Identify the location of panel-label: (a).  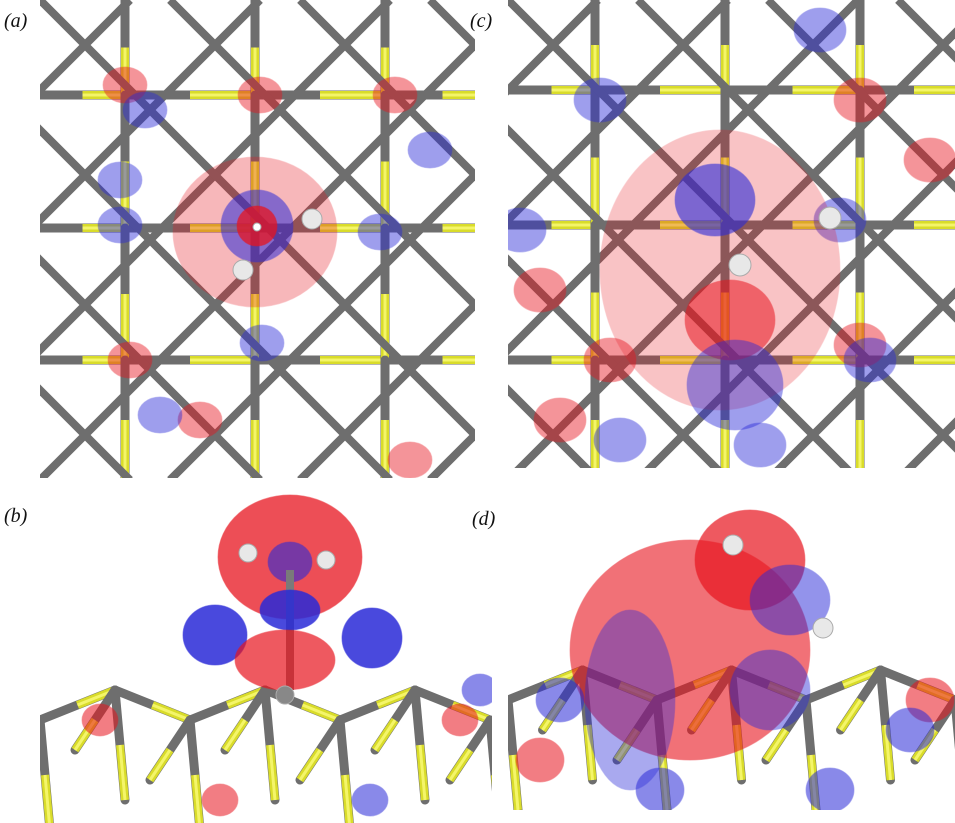
(16, 21).